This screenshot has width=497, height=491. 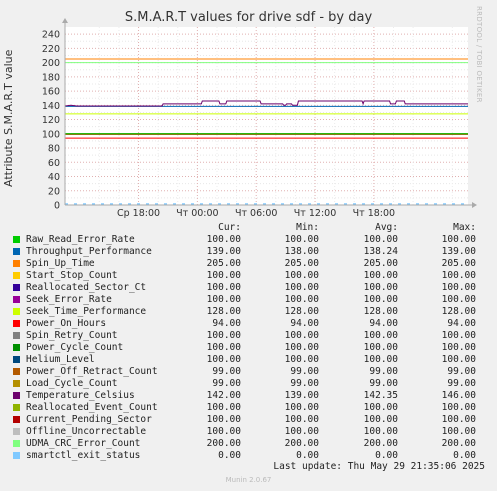 What do you see at coordinates (379, 466) in the screenshot?
I see `last-update: Last update: Thu May 29 21:35:06 2025` at bounding box center [379, 466].